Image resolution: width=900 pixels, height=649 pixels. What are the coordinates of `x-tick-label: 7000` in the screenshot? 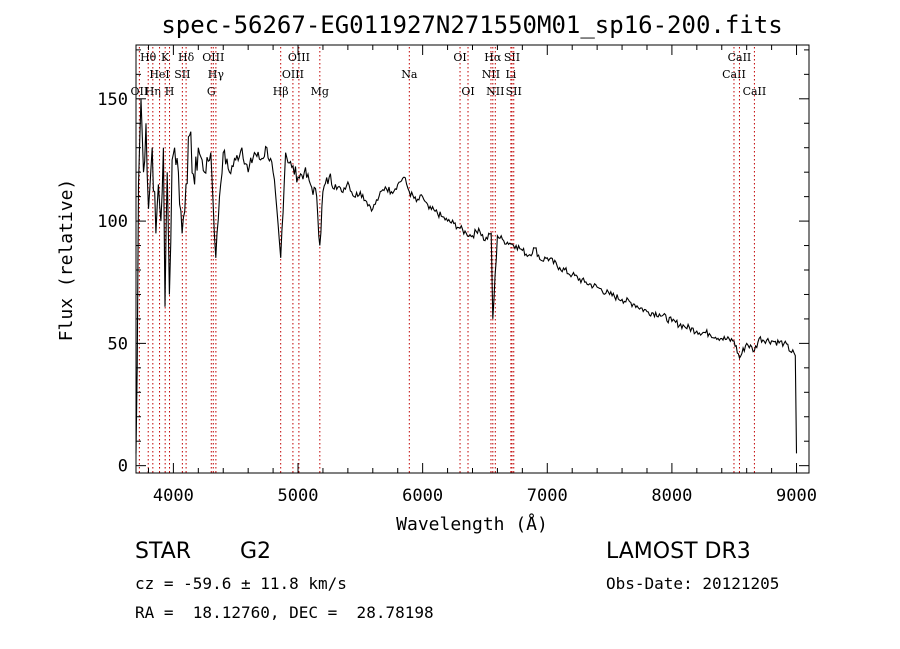 It's located at (547, 496).